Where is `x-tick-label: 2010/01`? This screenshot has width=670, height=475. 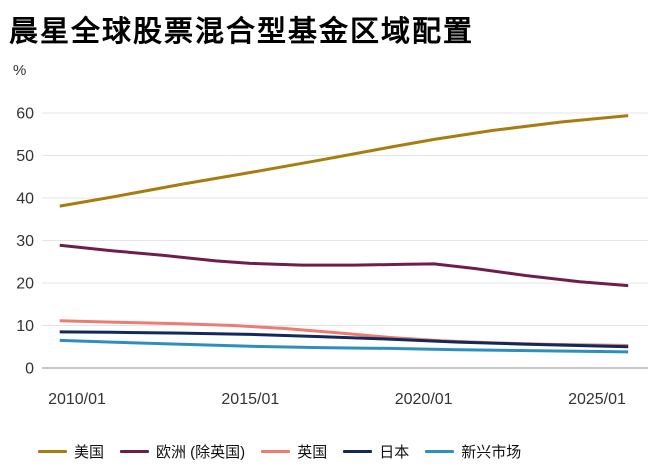 x-tick-label: 2010/01 is located at coordinates (77, 399).